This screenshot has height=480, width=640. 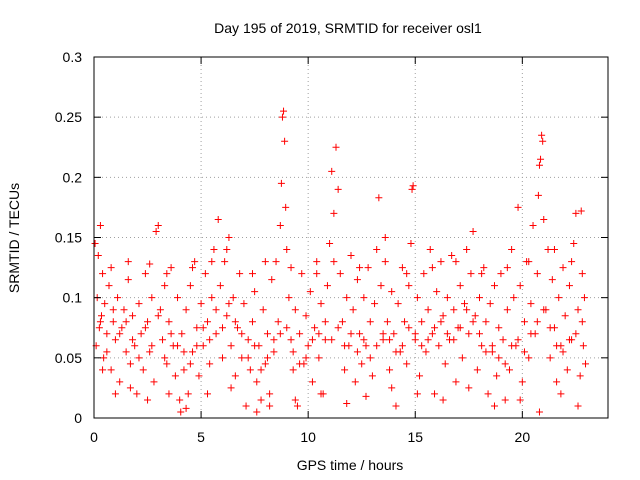 I want to click on y-axis-label: SRMTID / TECUs, so click(x=14, y=238).